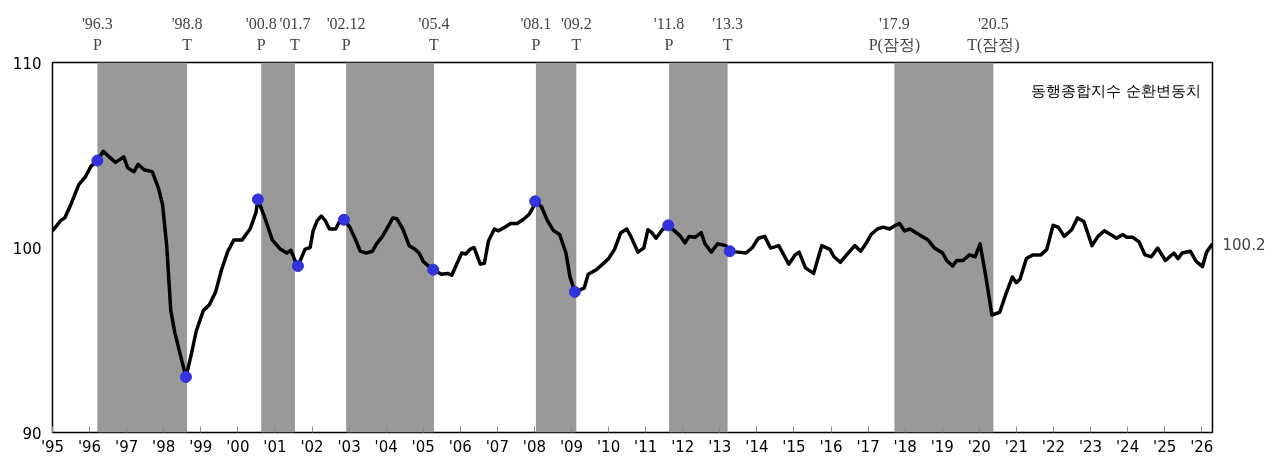  I want to click on x-tick-label: '99, so click(201, 446).